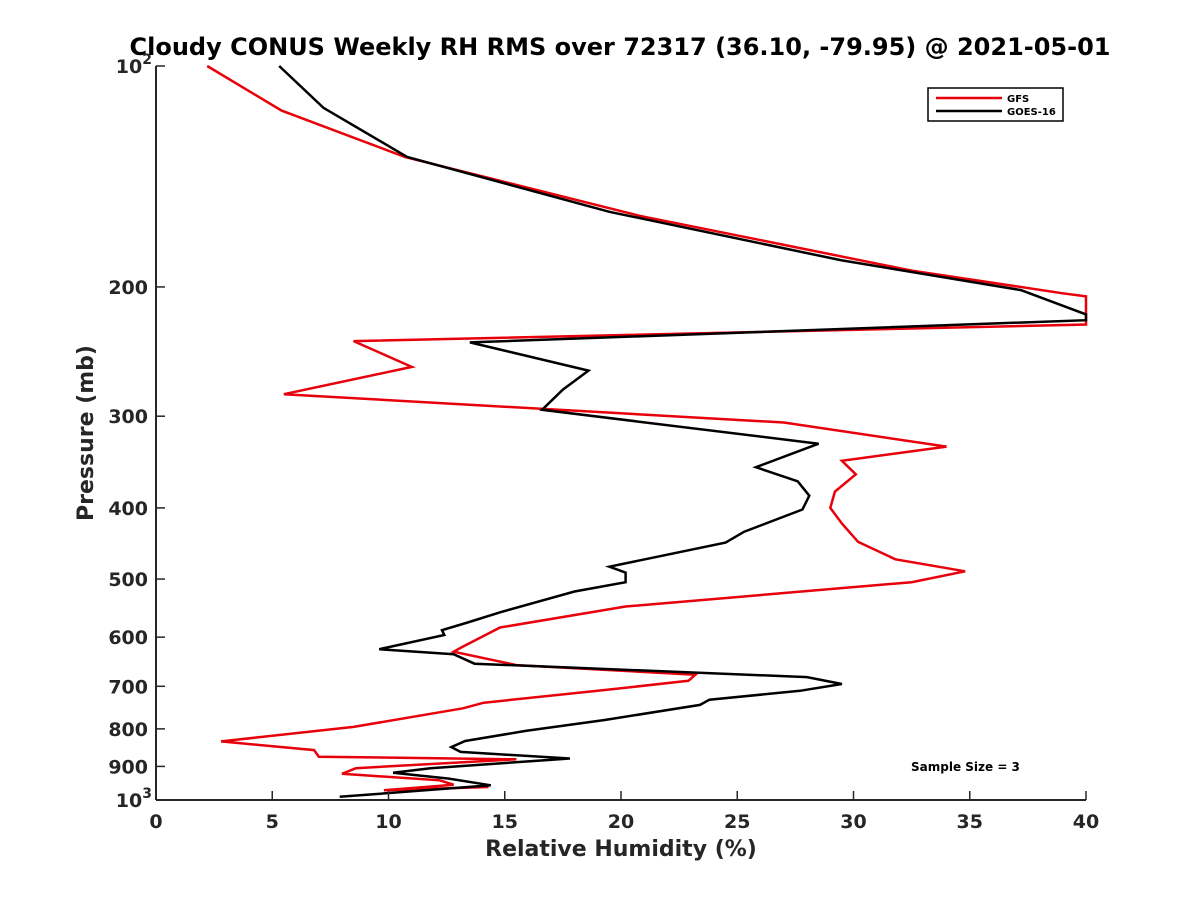 The height and width of the screenshot is (900, 1200). I want to click on x-tick-label: 25, so click(737, 822).